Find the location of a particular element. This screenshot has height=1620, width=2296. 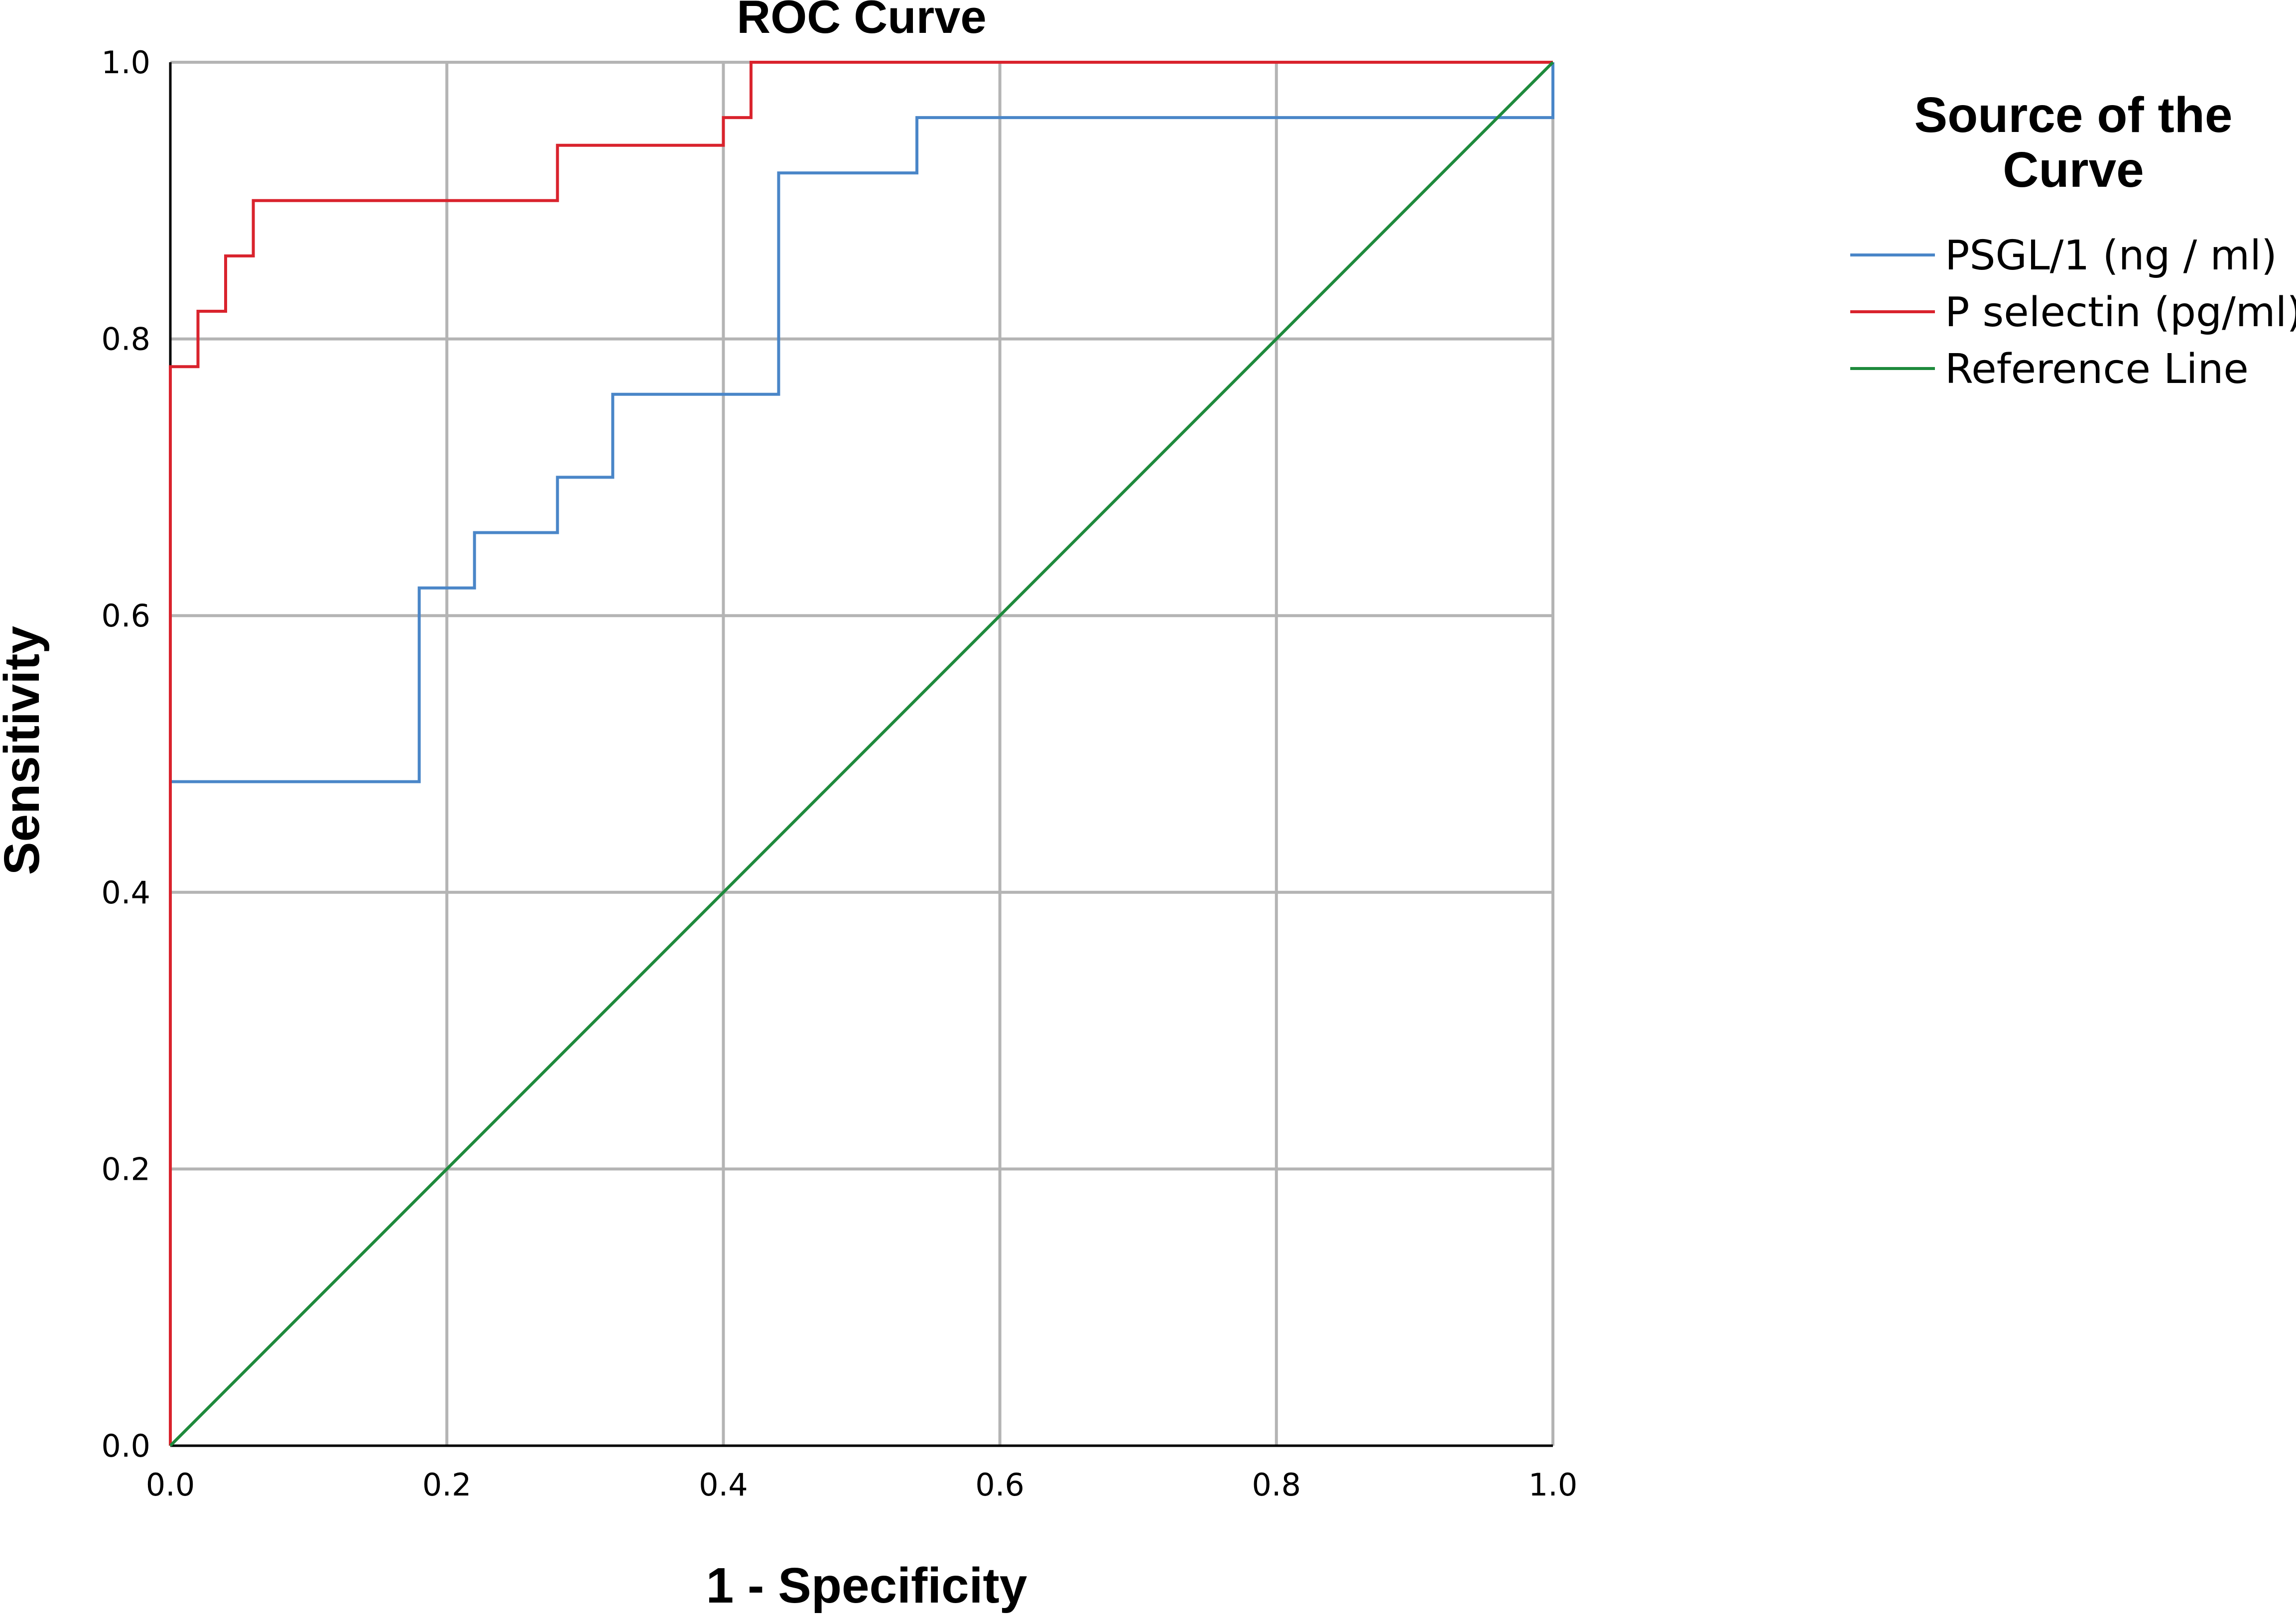

x-tick-label: 0.4 is located at coordinates (724, 1485).